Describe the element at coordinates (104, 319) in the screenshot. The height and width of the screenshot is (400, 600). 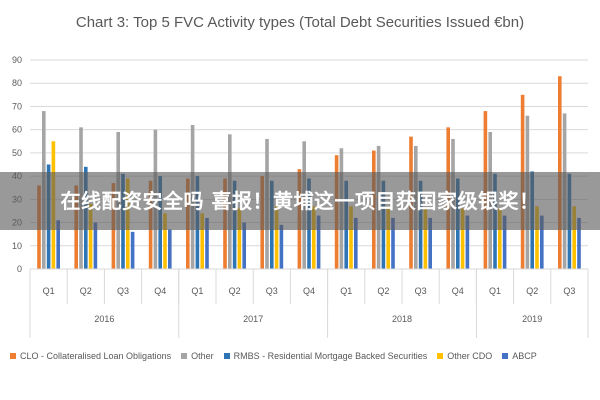
I see `x-group-label: 2016` at that location.